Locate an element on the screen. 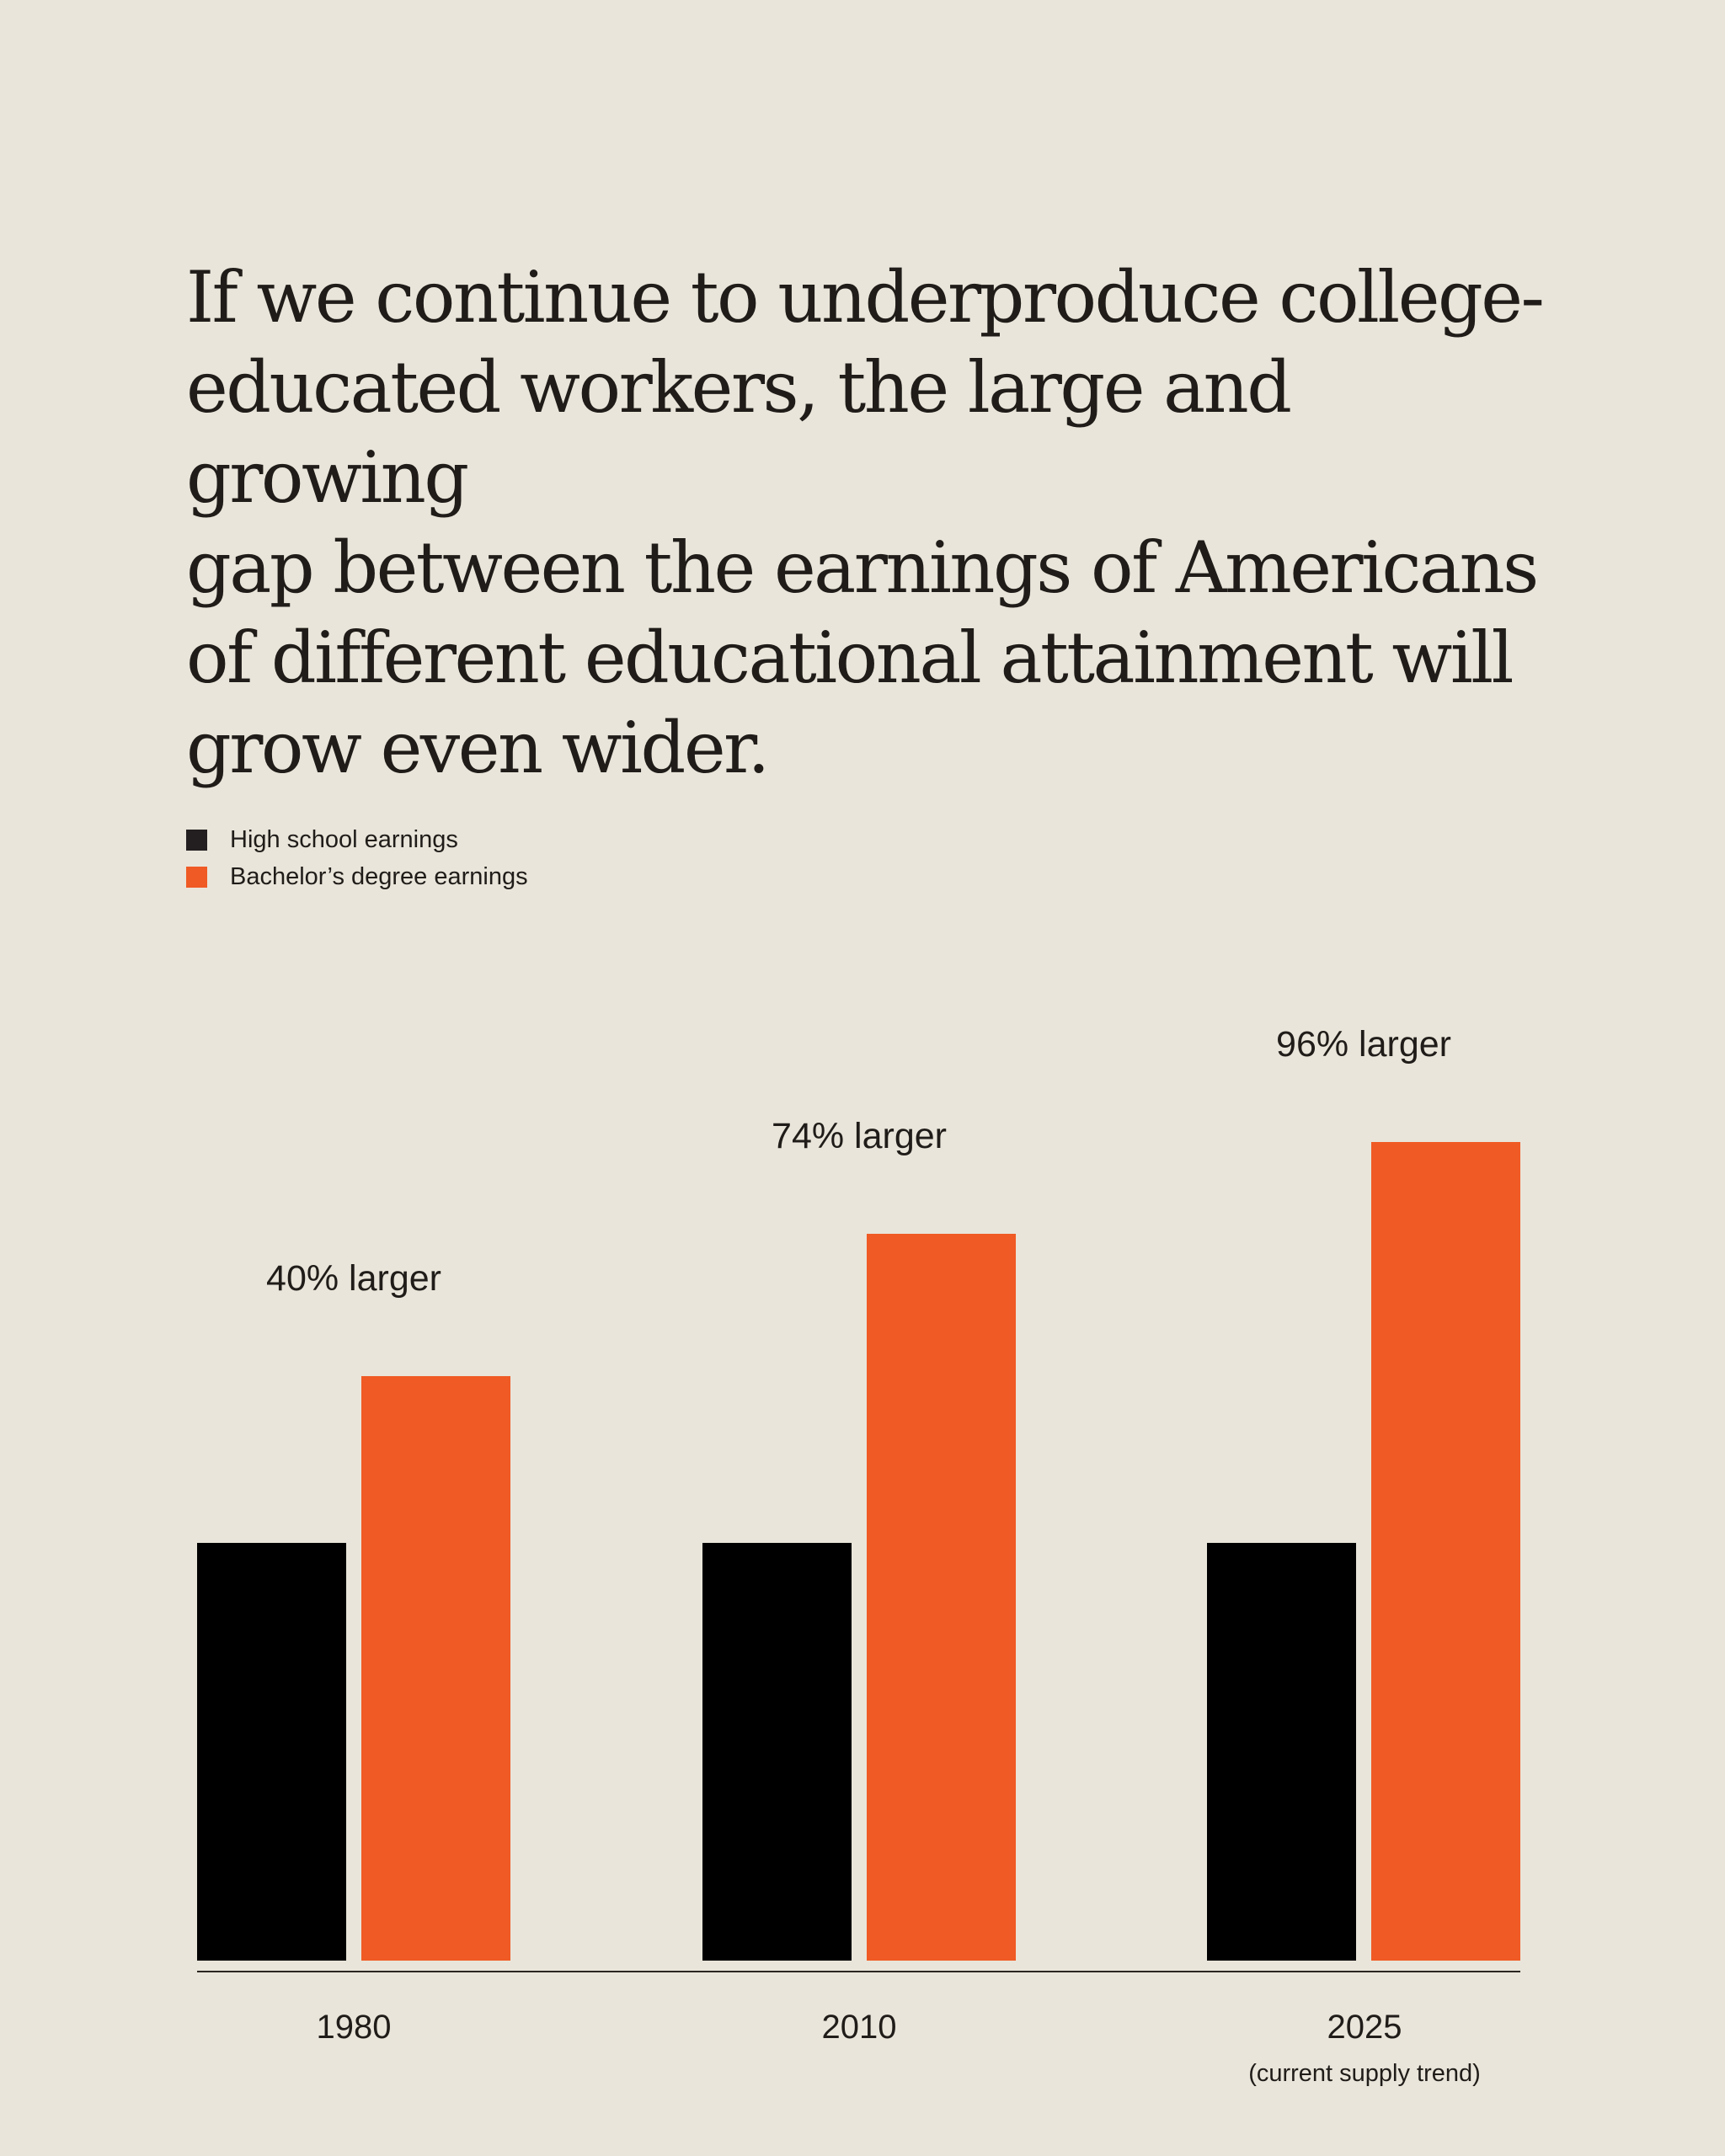  headline-line-3: gap between the earnings of Americans is located at coordinates (862, 567).